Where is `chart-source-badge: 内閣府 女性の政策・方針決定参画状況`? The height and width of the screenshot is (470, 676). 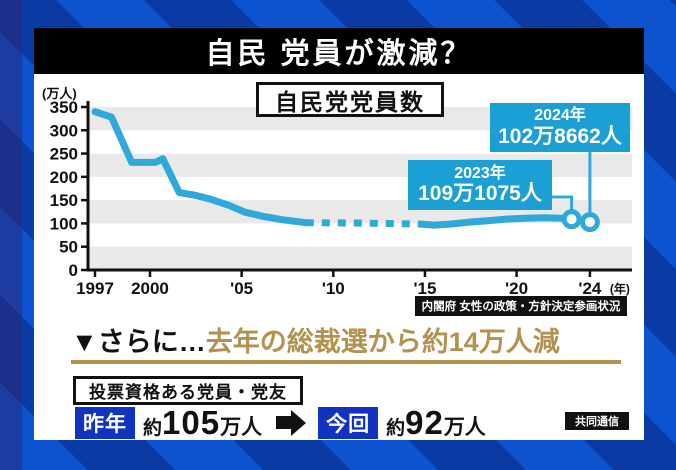
chart-source-badge: 内閣府 女性の政策・方針決定参画状況 is located at coordinates (521, 306).